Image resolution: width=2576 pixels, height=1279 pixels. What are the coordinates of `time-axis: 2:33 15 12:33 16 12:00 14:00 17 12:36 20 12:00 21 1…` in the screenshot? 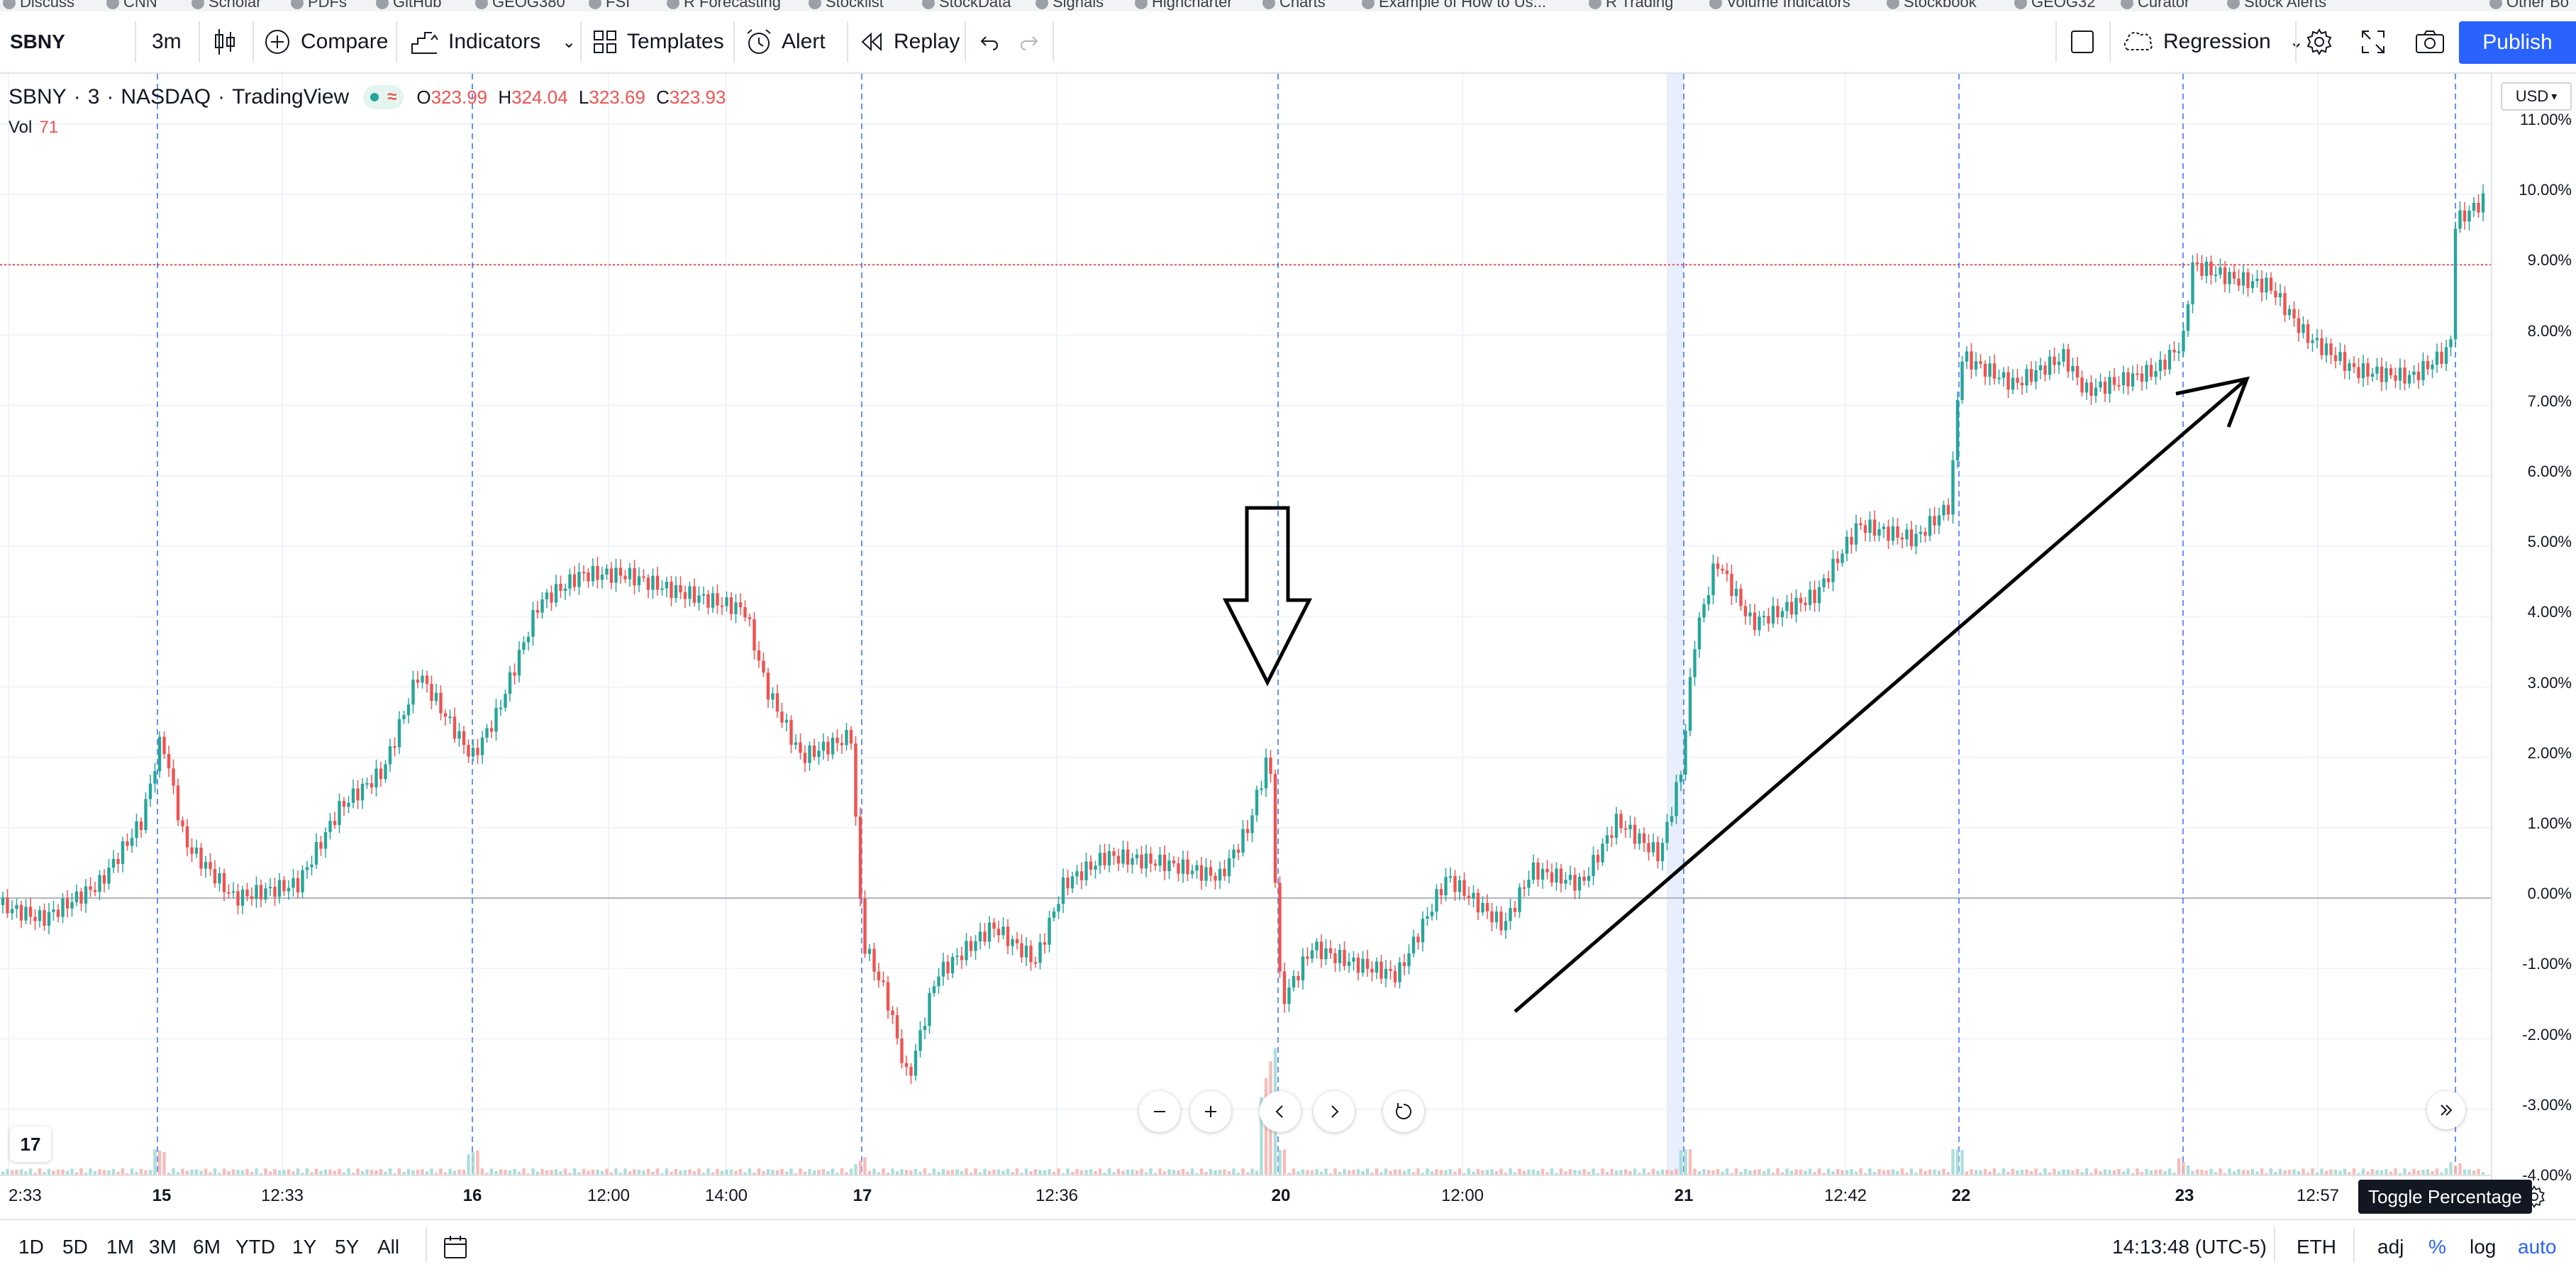 It's located at (1245, 1197).